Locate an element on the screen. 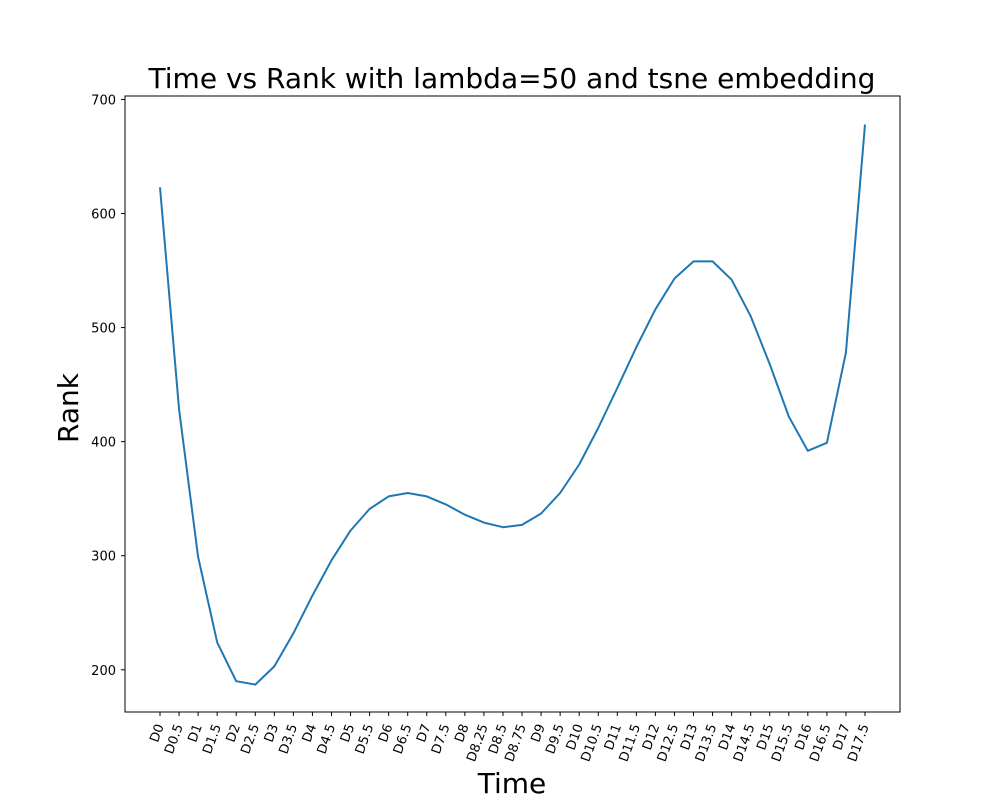 The image size is (1000, 804). y-tick-label: 600 is located at coordinates (103, 214).